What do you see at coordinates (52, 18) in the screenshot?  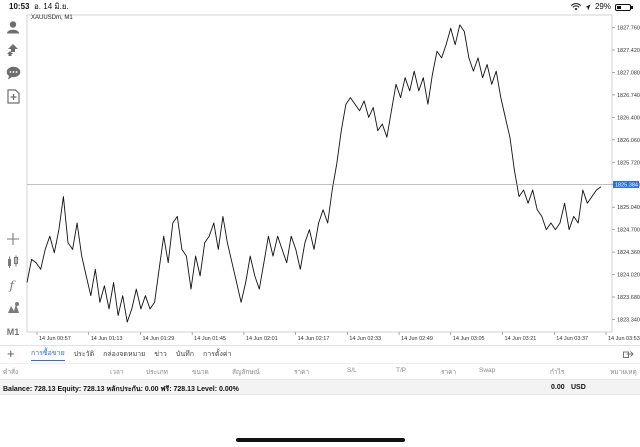 I see `chart-symbol-label: XAUUSDm, M1` at bounding box center [52, 18].